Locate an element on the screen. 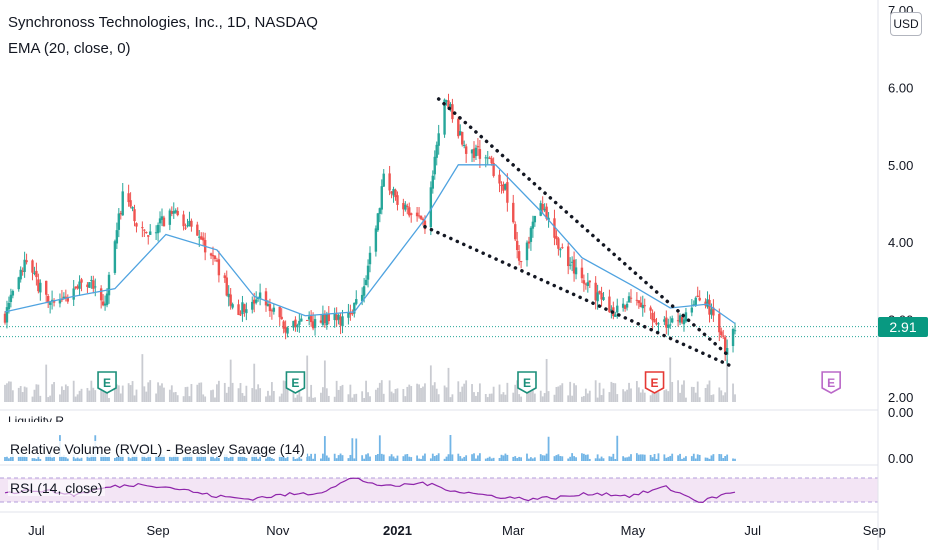  currency-button: USD is located at coordinates (906, 24).